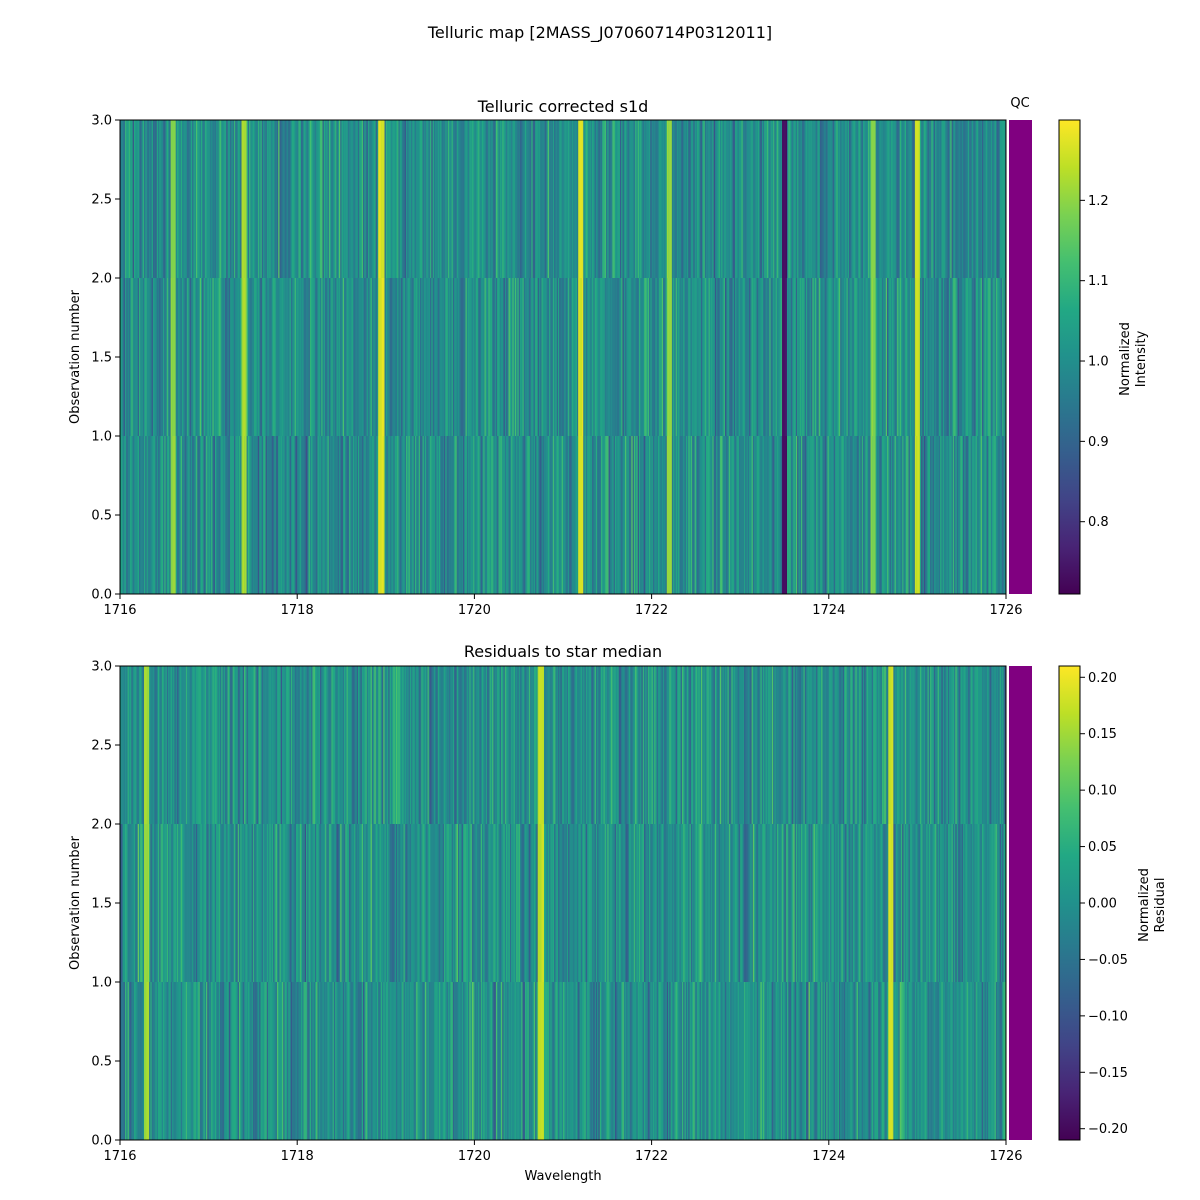 The height and width of the screenshot is (1200, 1200). I want to click on x-axis-label: Wavelength, so click(562, 1176).